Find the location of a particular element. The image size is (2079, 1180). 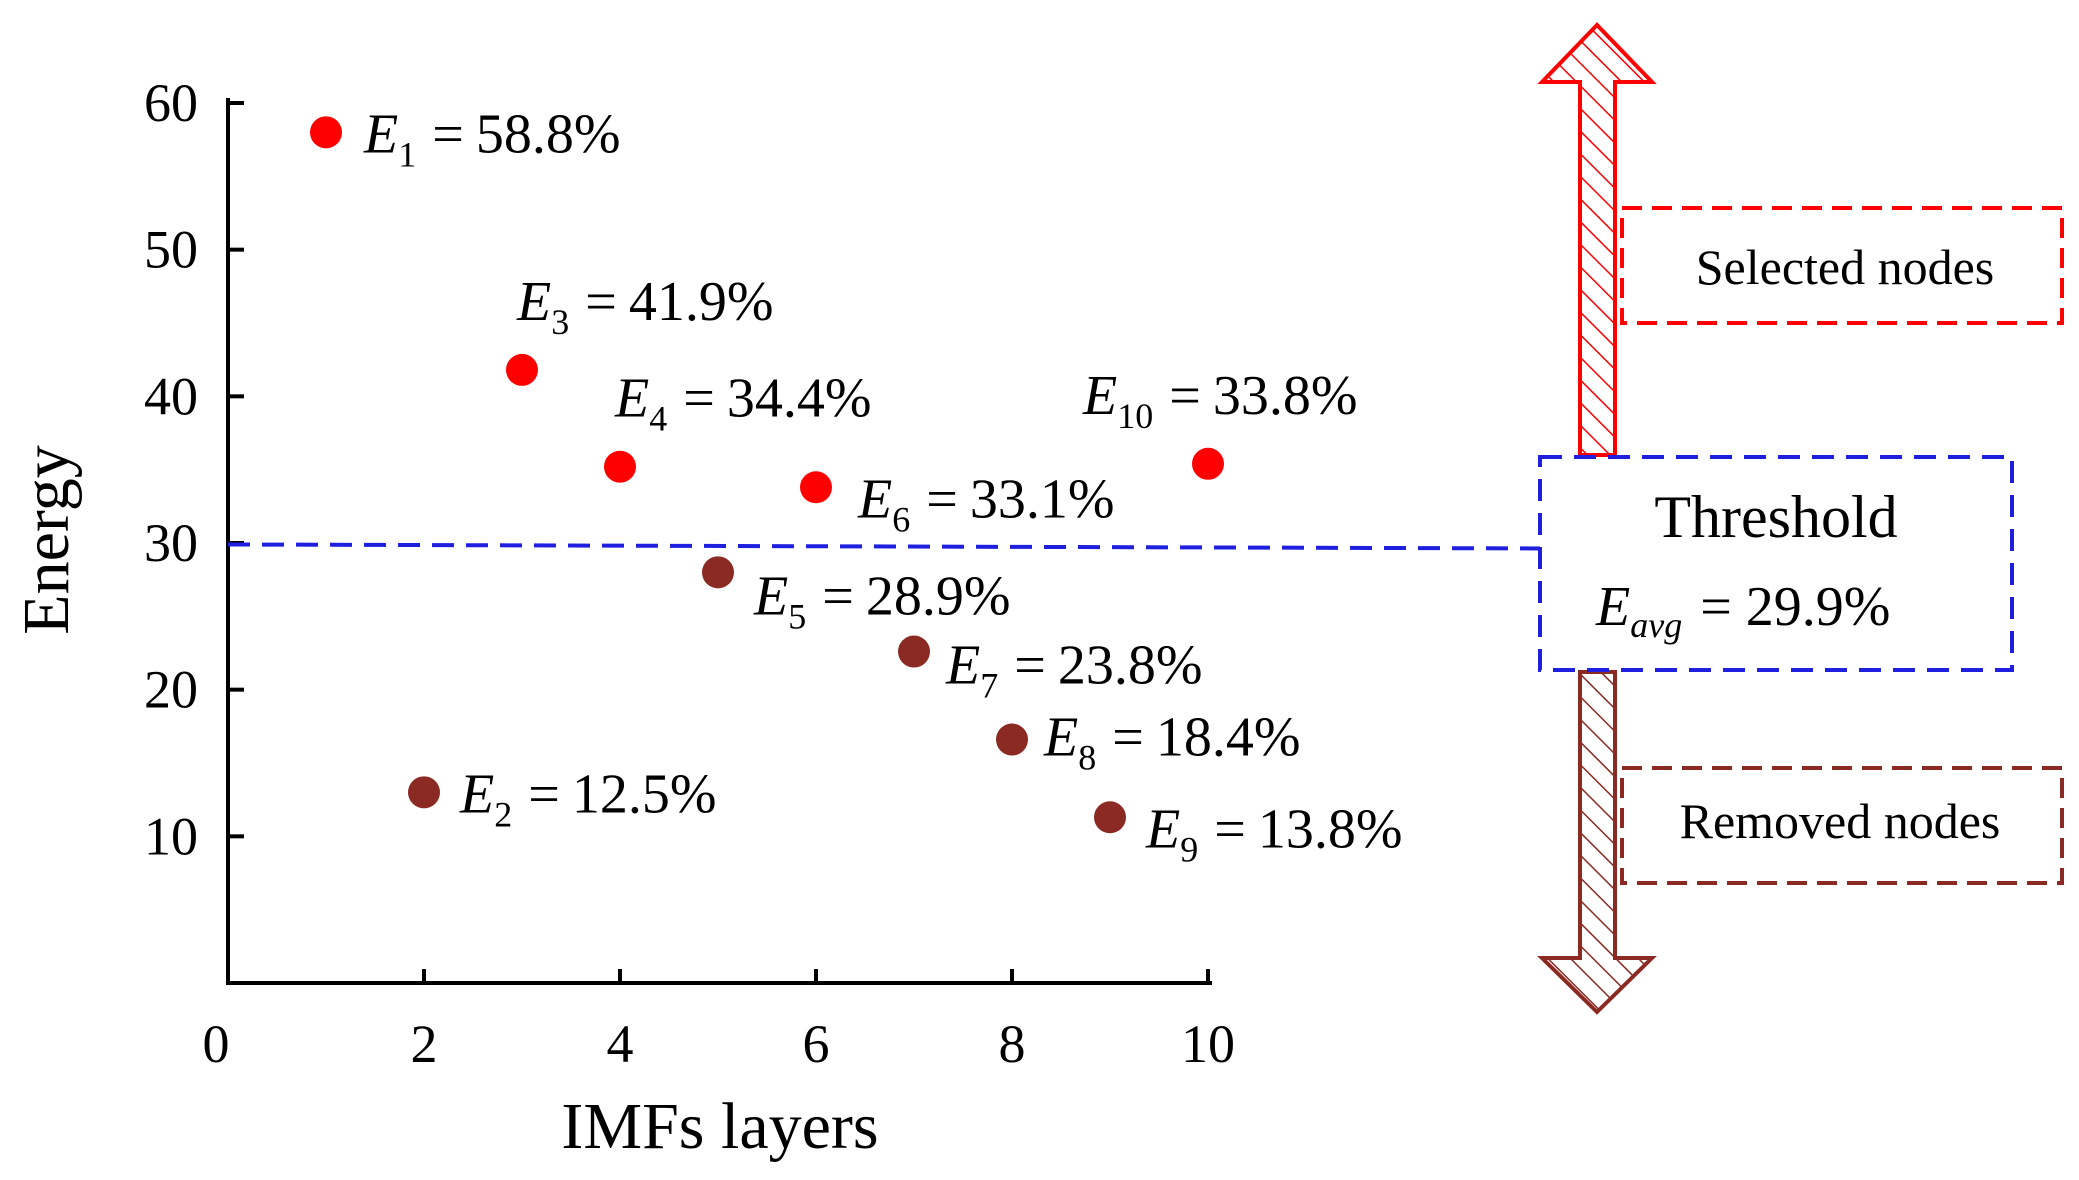

data-point-e2 is located at coordinates (424, 792).